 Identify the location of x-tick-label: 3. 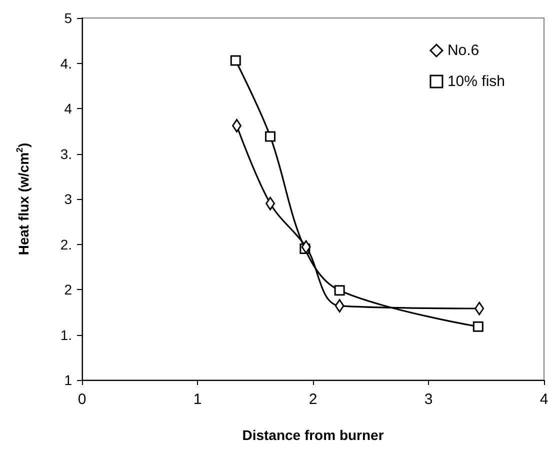
(428, 399).